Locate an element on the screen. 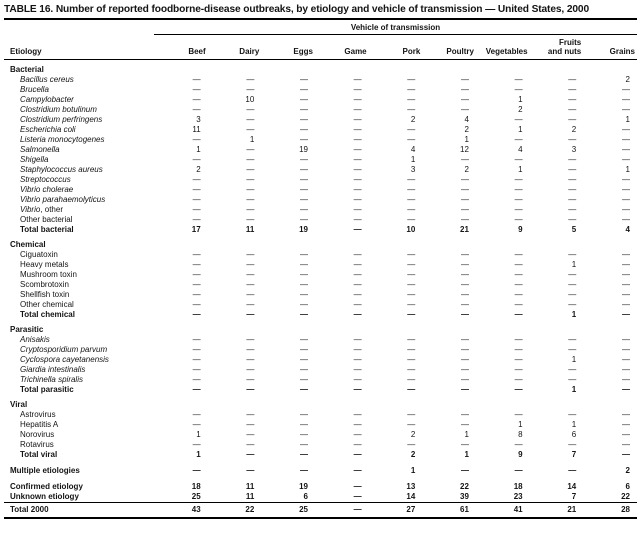 The image size is (640, 533). vehicle-of-transmission-spanner: Vehicle of transmission is located at coordinates (395, 27).